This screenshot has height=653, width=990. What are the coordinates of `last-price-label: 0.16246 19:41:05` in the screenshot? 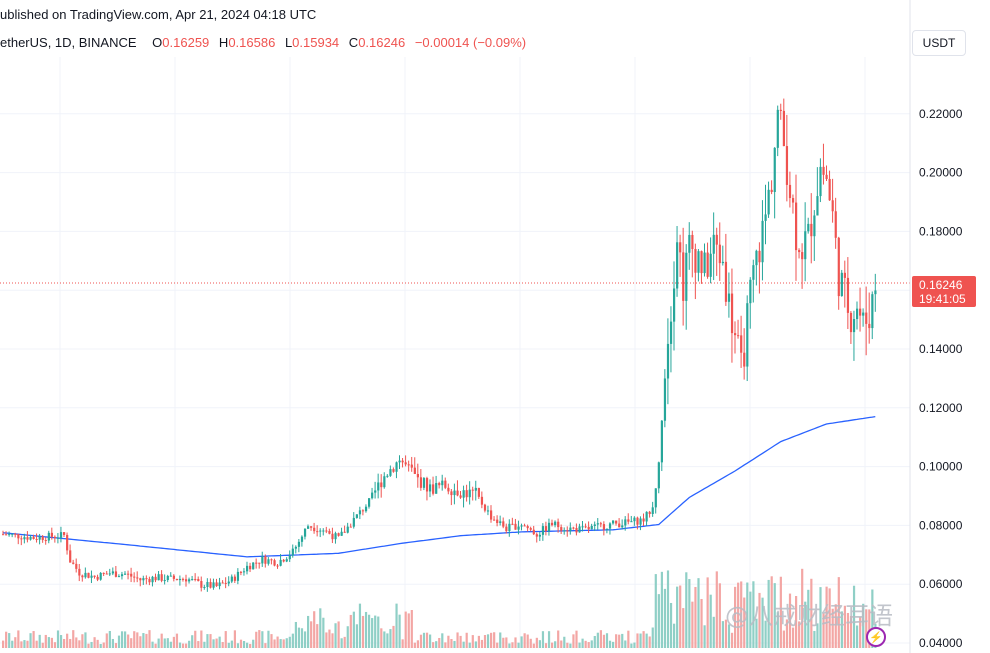 It's located at (944, 291).